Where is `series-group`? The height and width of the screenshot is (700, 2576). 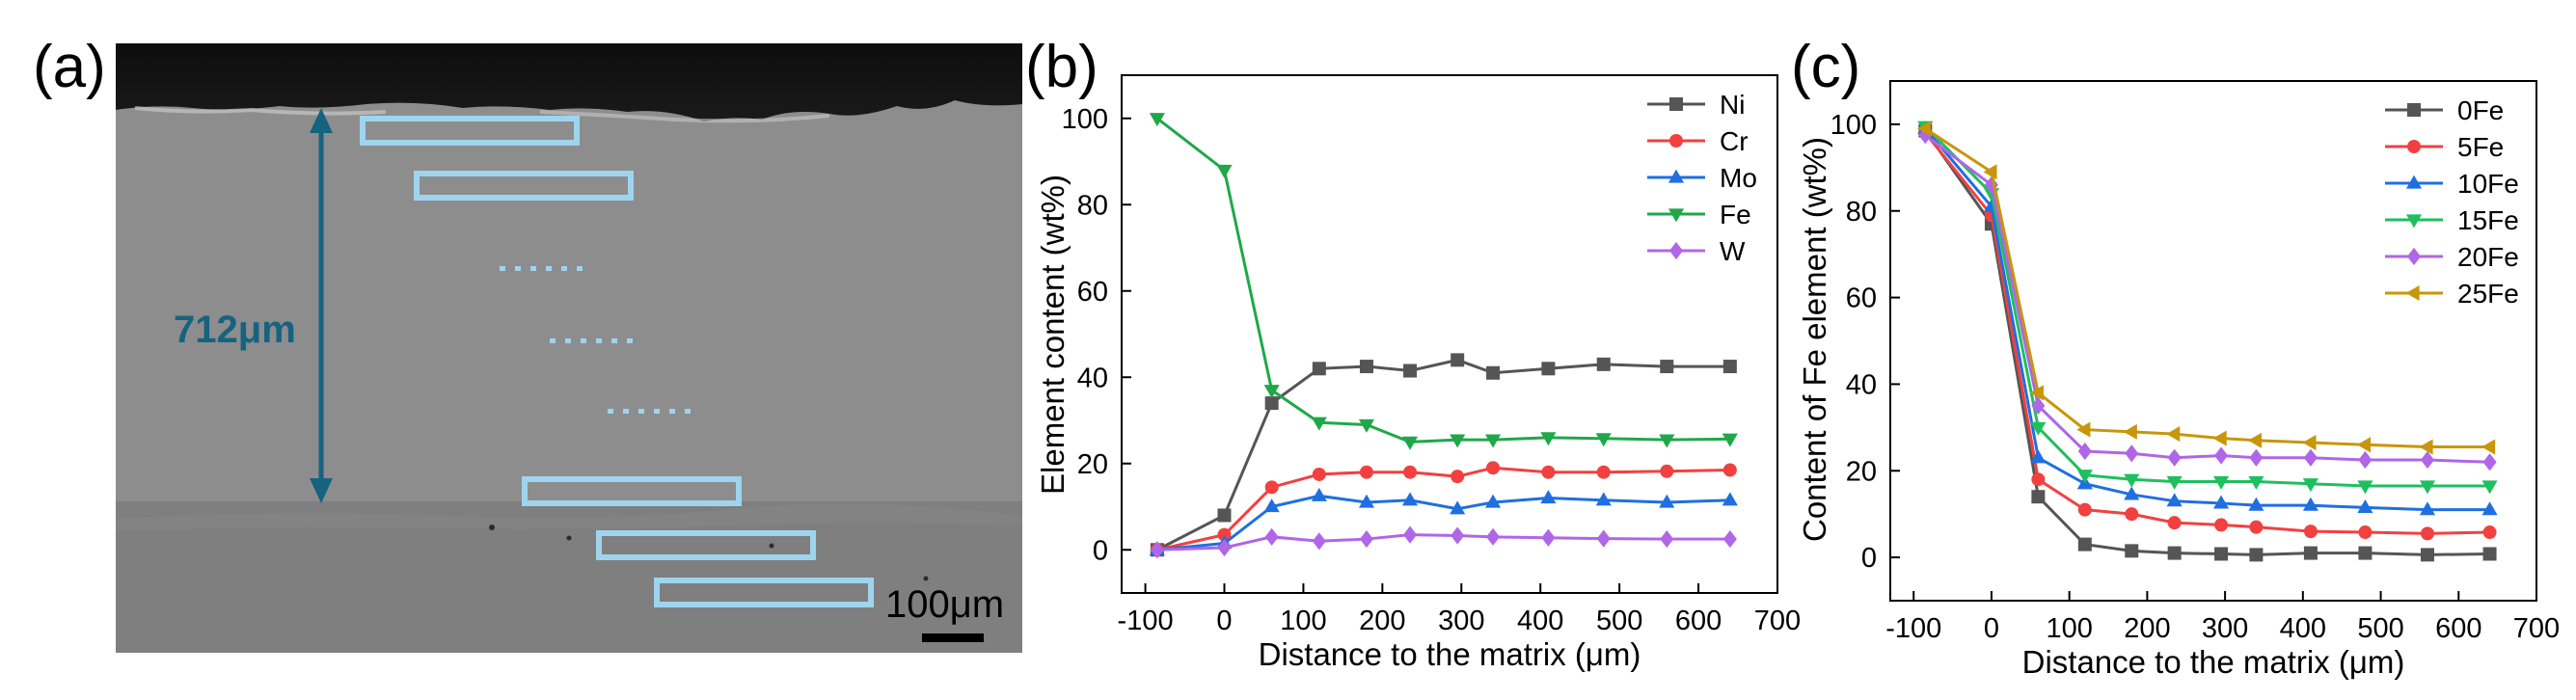
series-group is located at coordinates (1443, 336).